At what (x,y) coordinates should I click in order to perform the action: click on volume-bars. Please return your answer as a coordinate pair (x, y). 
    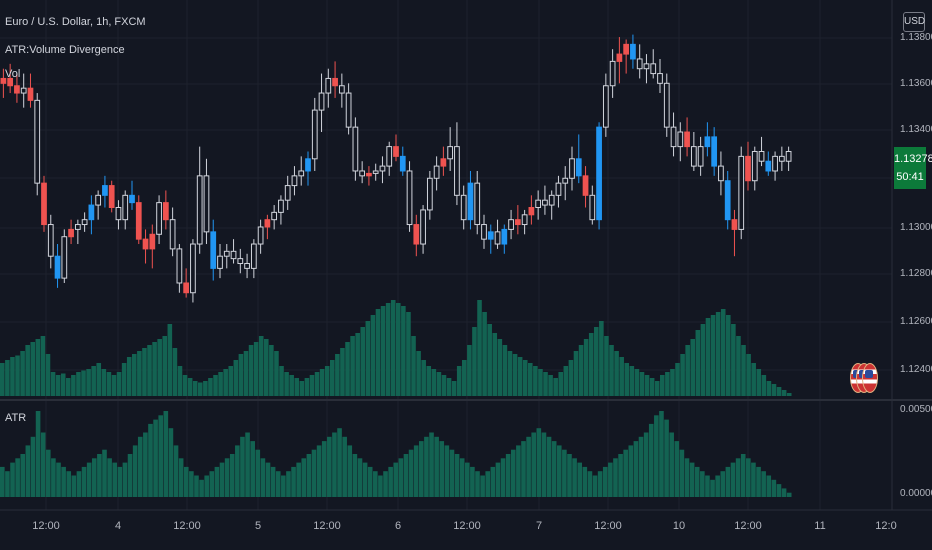
    Looking at the image, I should click on (396, 348).